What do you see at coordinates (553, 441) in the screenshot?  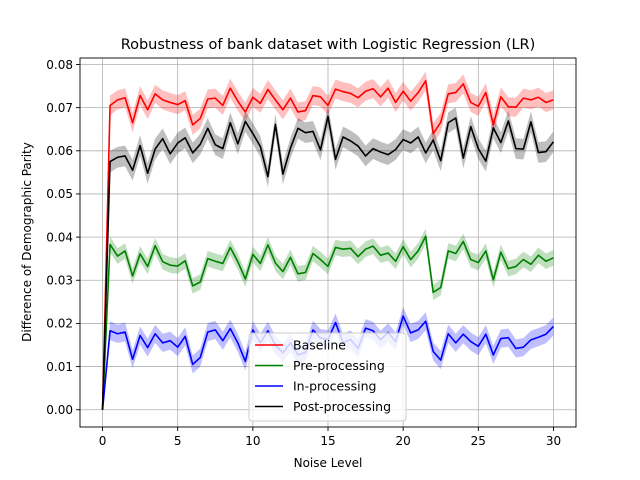 I see `x-tick-label: 30` at bounding box center [553, 441].